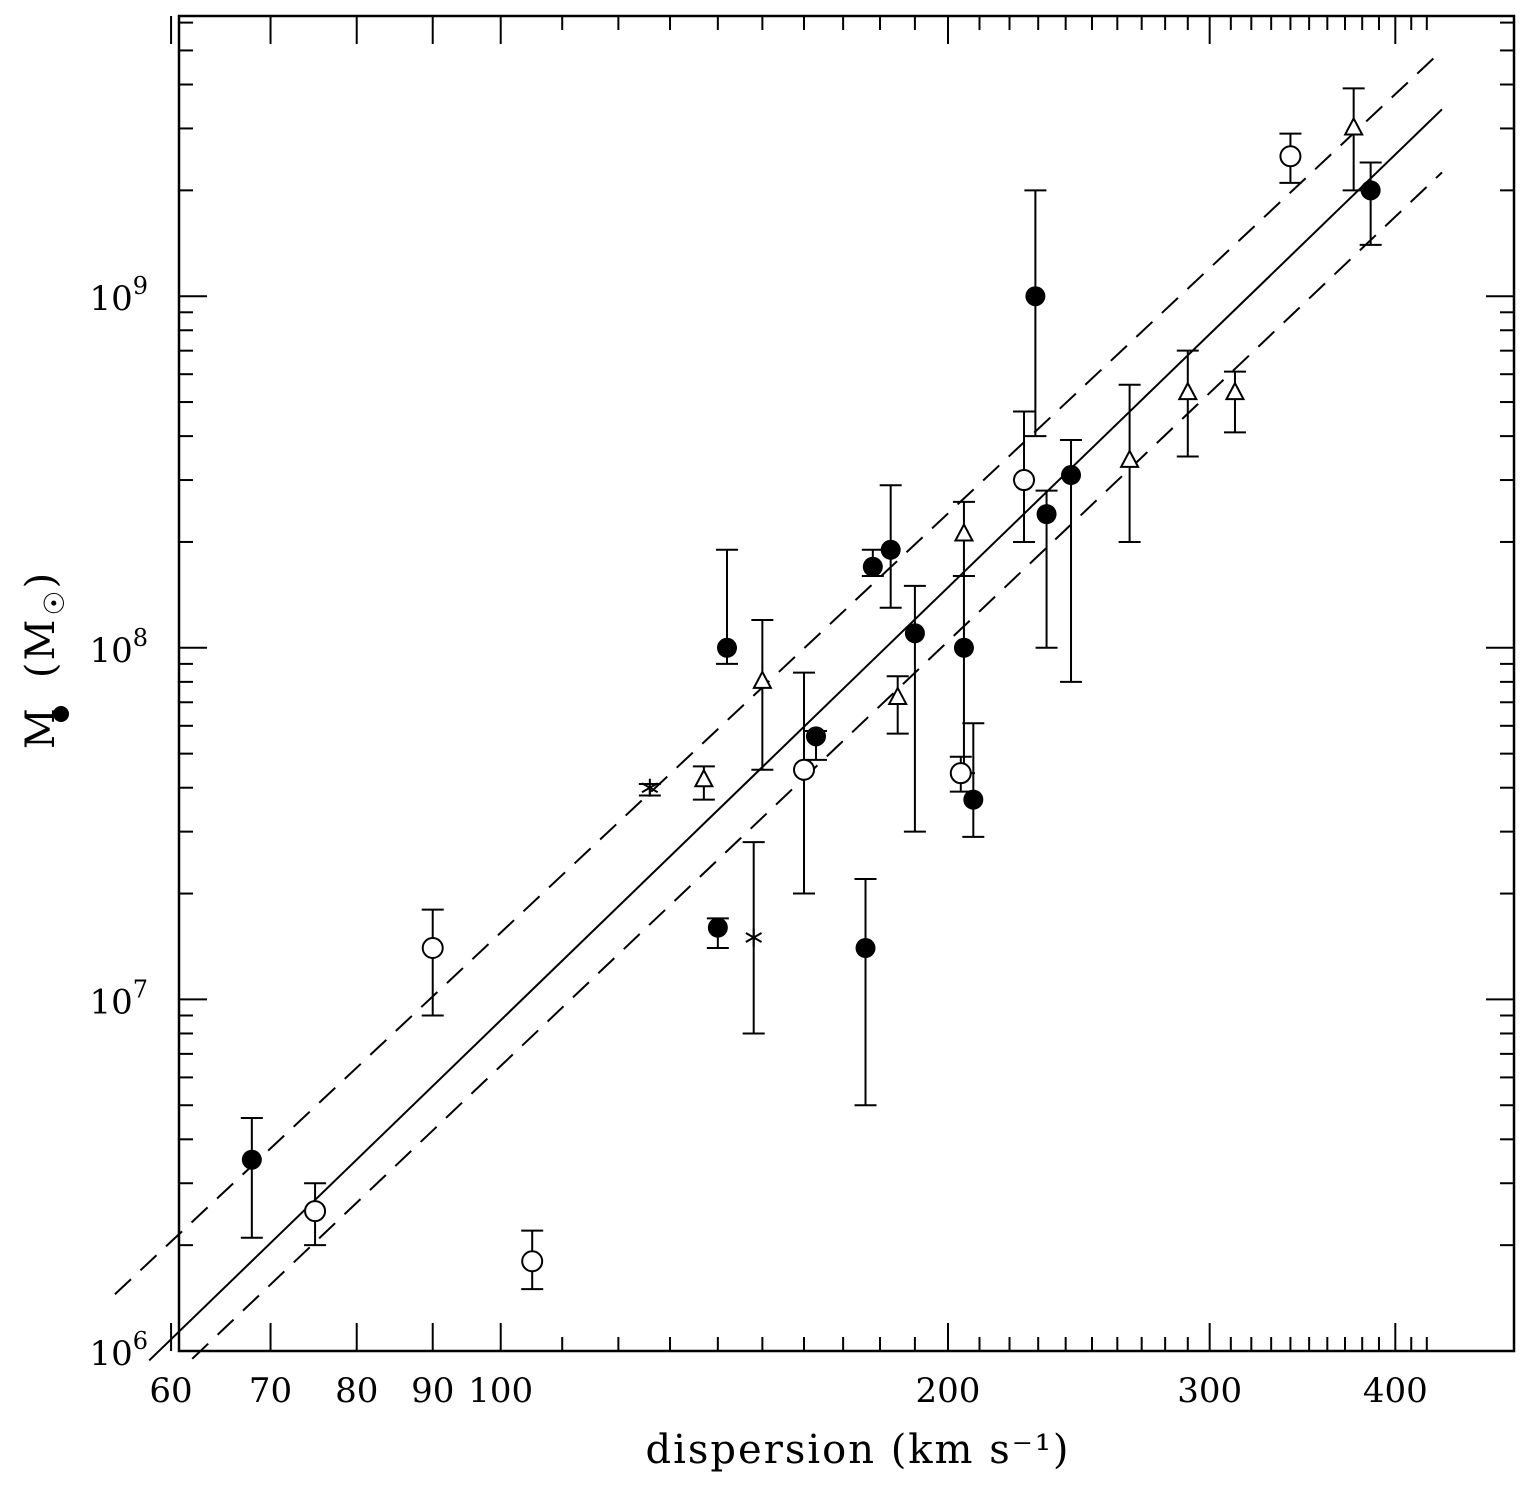 This screenshot has width=1527, height=1486. Describe the element at coordinates (500, 1391) in the screenshot. I see `x-tick-label: 100` at that location.